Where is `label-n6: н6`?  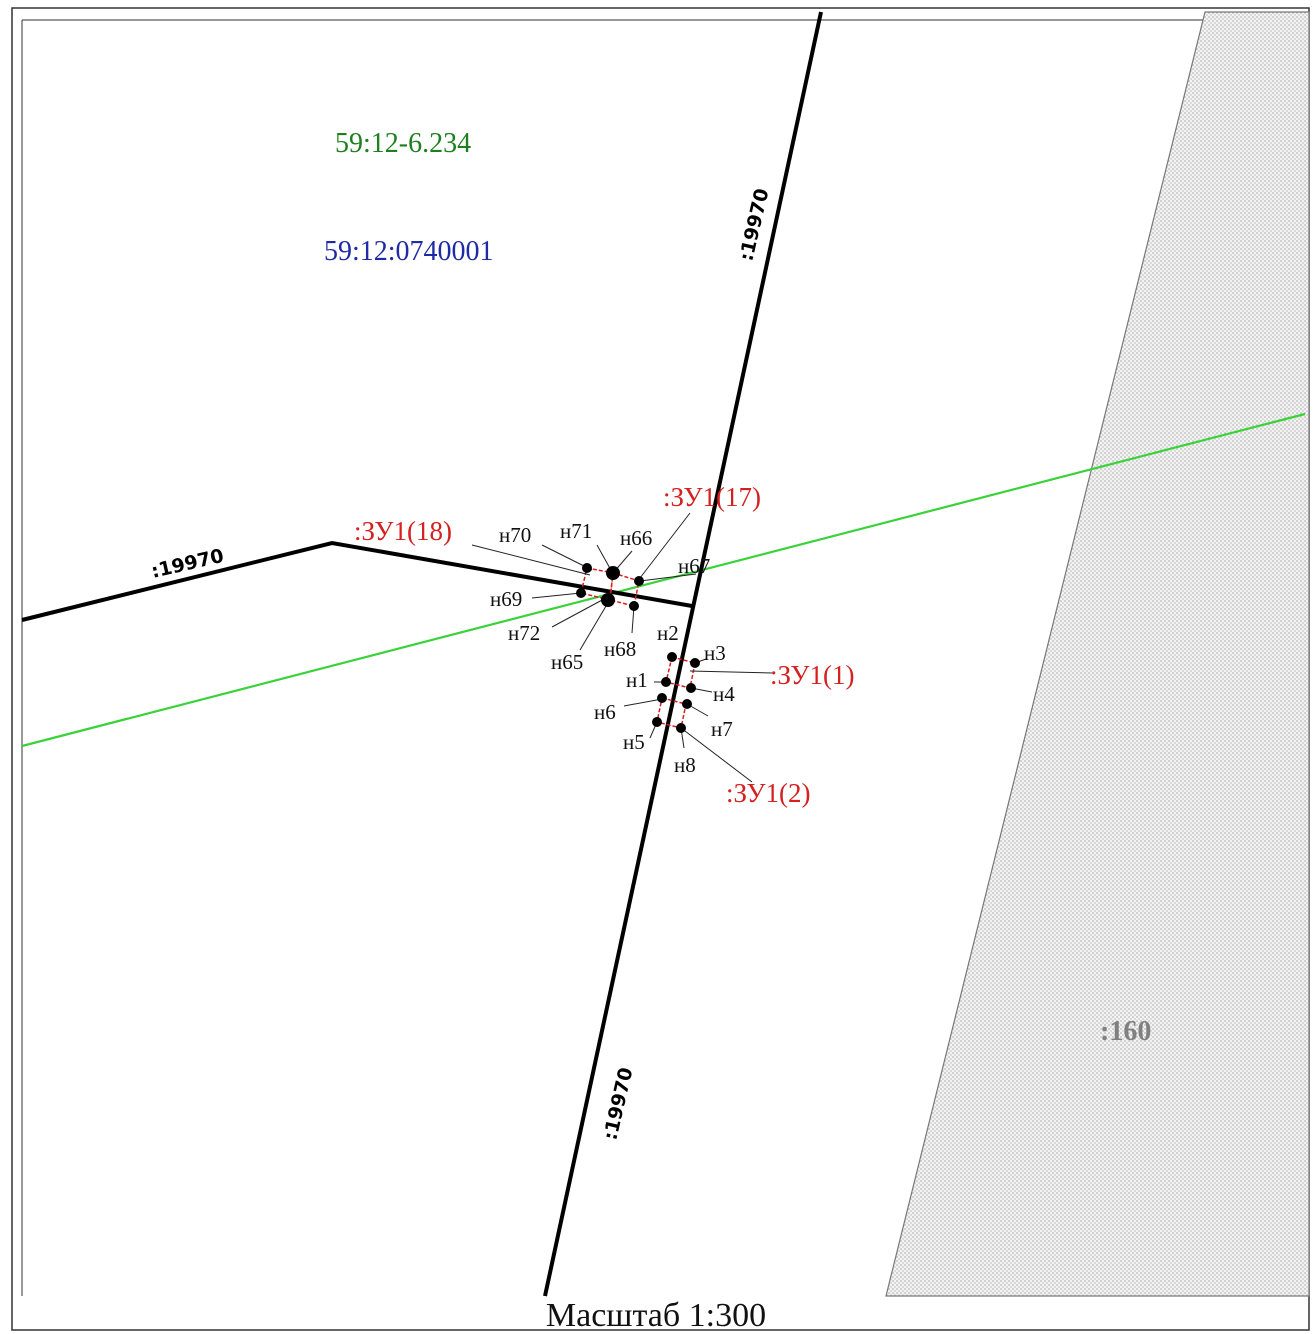
label-n6: н6 is located at coordinates (605, 712).